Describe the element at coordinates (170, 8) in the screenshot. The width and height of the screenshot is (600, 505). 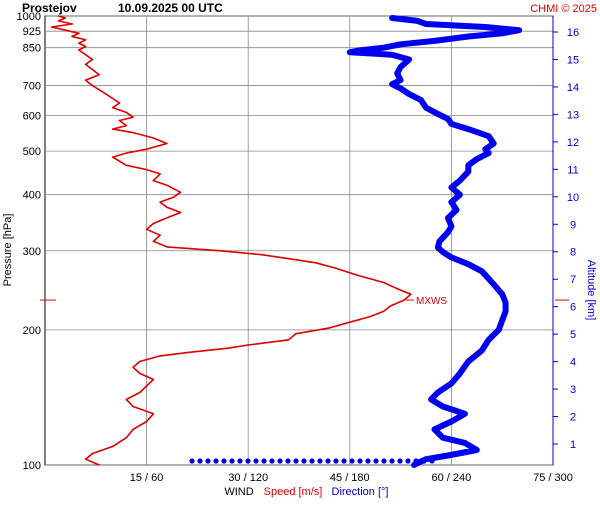
I see `sounding-datetime: 10.09.2025 00 UTC` at that location.